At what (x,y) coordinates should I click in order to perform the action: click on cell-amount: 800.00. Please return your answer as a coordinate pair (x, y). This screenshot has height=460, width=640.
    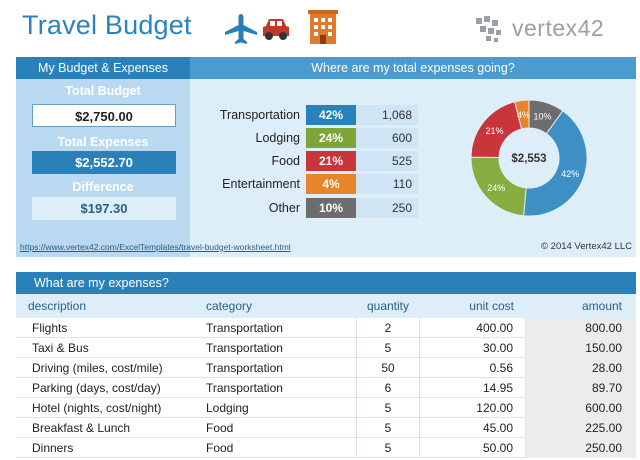
    Looking at the image, I should click on (581, 328).